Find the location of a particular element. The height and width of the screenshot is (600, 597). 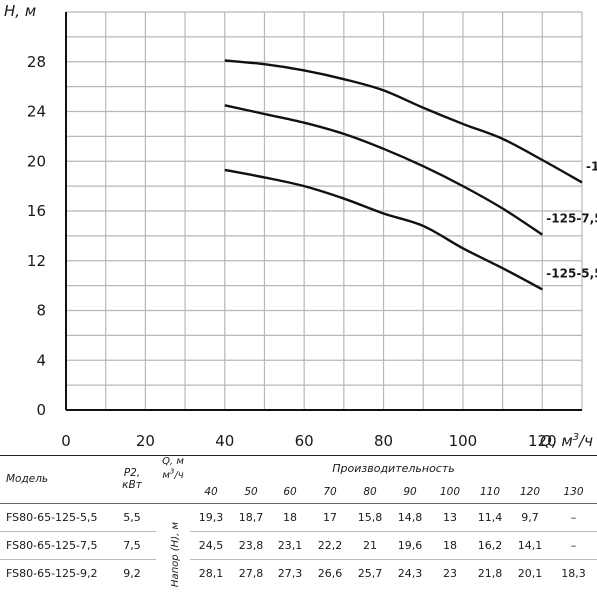

head-value-cell: 18,7 is located at coordinates (251, 517).